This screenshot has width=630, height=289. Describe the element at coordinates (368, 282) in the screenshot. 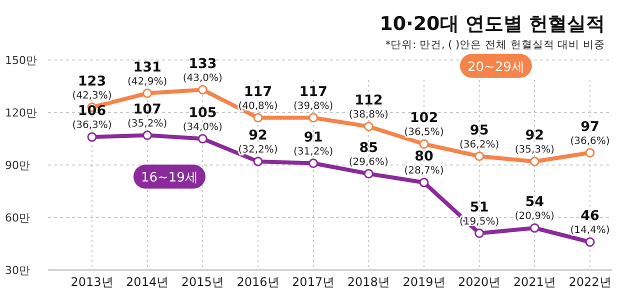

I see `x-tick-label: 2018년` at that location.